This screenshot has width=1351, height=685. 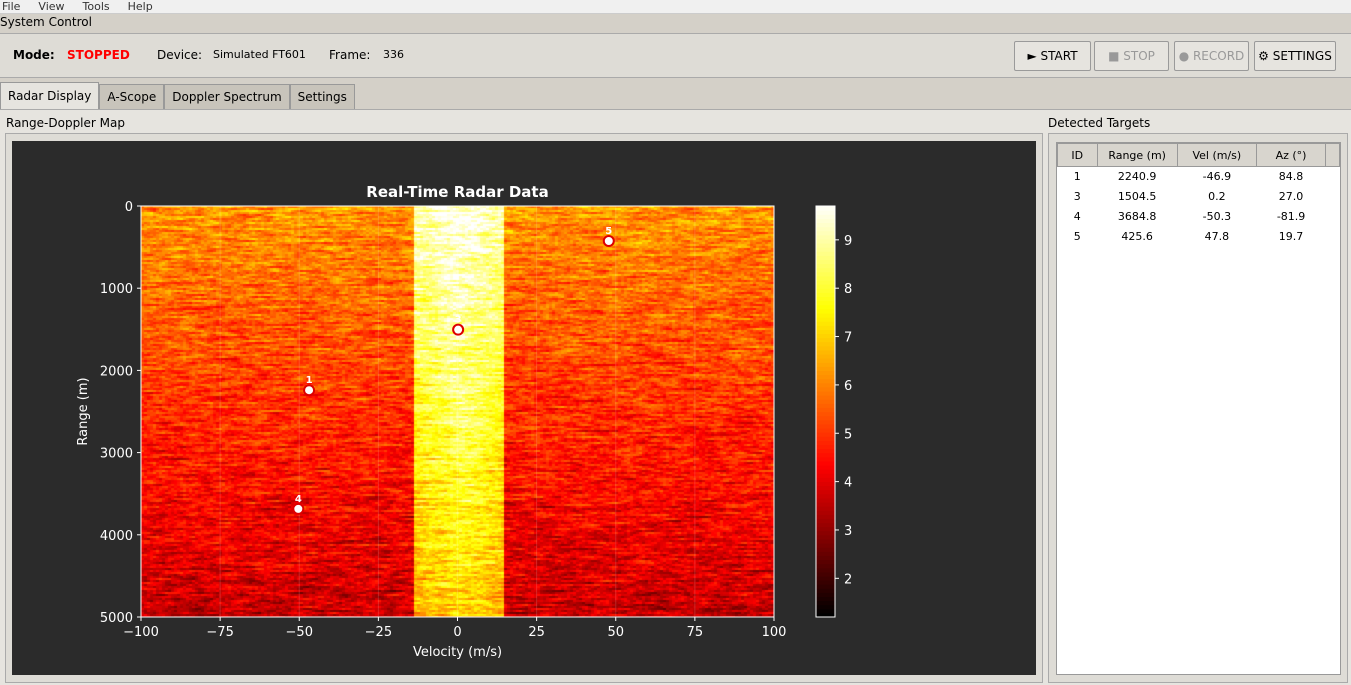 What do you see at coordinates (536, 632) in the screenshot?
I see `x-tick-label: 25` at bounding box center [536, 632].